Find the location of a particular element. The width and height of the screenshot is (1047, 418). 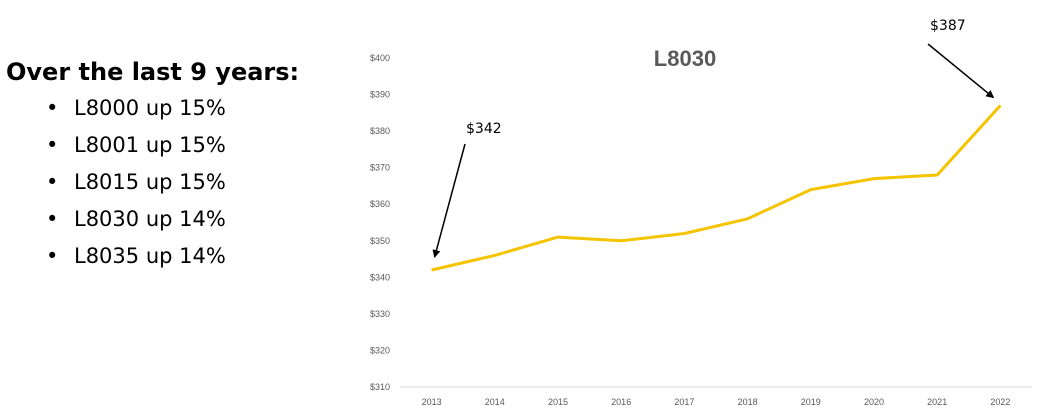

summary-item: • L8035 up 14% is located at coordinates (191, 256).